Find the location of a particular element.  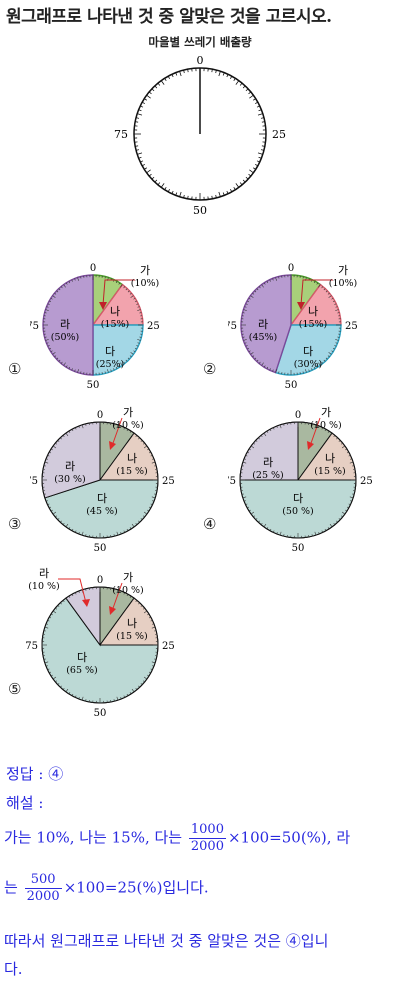

callout-line is located at coordinates (118, 292).